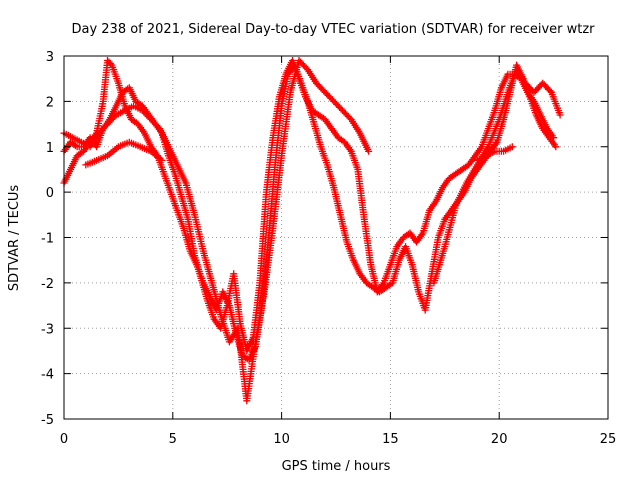 Image resolution: width=640 pixels, height=480 pixels. I want to click on y-tick-label: 1, so click(50, 148).